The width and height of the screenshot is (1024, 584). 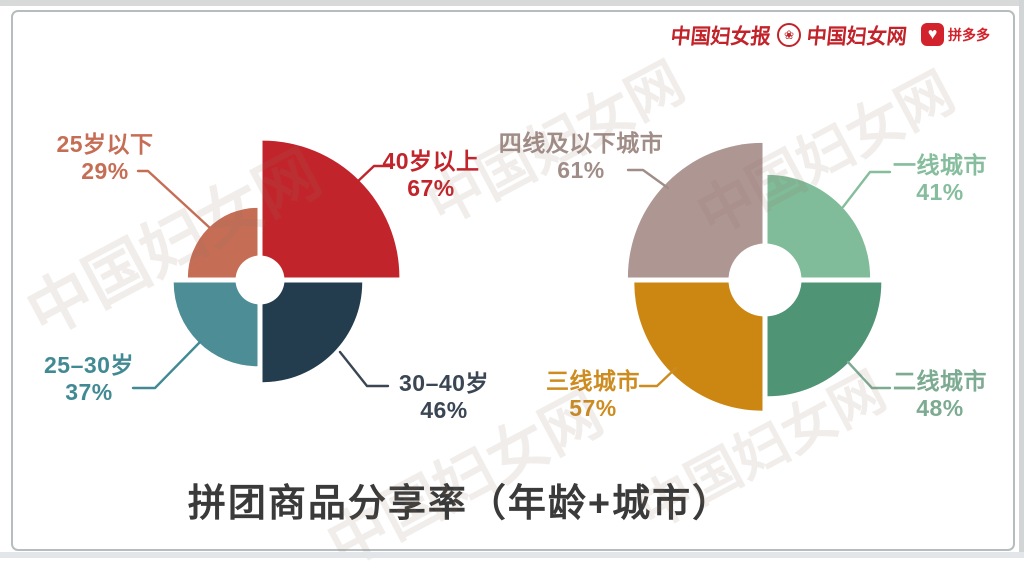 I want to click on chart-title: 拼团商品分享率（年龄+城市）, so click(x=460, y=504).